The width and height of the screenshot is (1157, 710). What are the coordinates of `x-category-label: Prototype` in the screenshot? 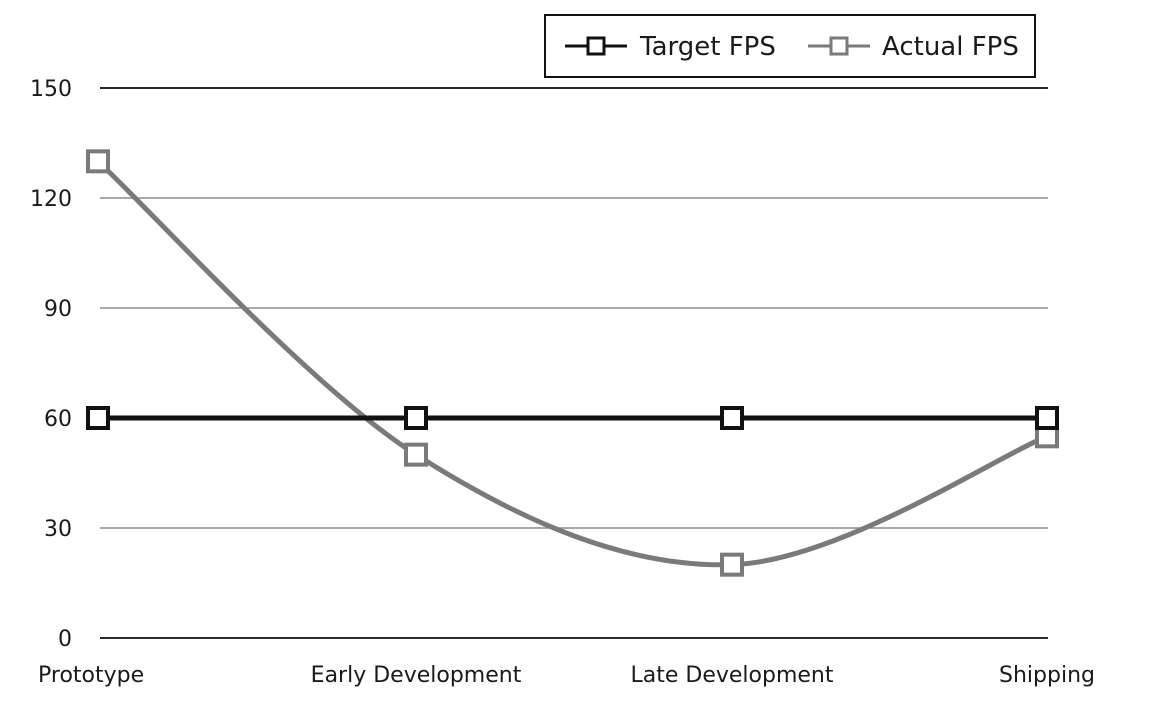 It's located at (91, 675).